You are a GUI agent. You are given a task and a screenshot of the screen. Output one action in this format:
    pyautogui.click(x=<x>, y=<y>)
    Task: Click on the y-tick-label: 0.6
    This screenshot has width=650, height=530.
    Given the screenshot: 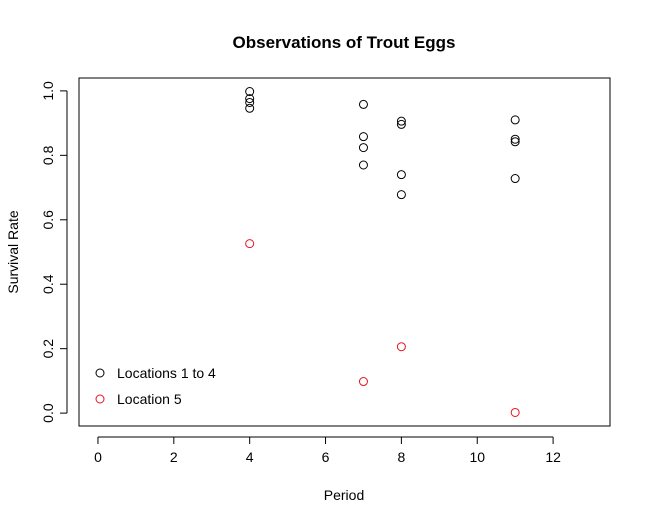 What is the action you would take?
    pyautogui.click(x=48, y=220)
    